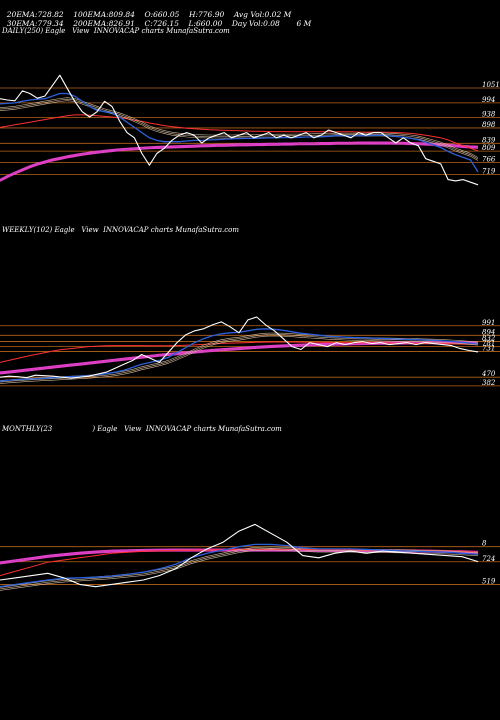 The image size is (500, 720). I want to click on daily-level-label: 1051, so click(491, 85).